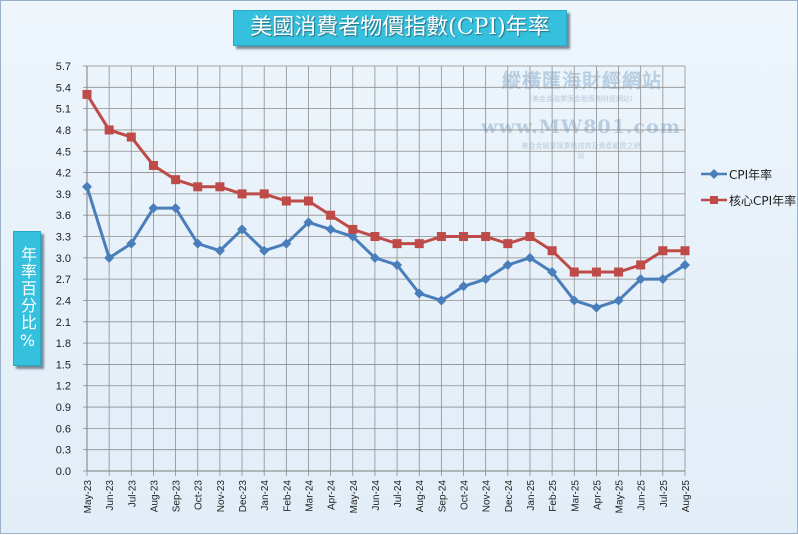 The image size is (798, 535). What do you see at coordinates (714, 174) in the screenshot?
I see `legend-swatch-cpi` at bounding box center [714, 174].